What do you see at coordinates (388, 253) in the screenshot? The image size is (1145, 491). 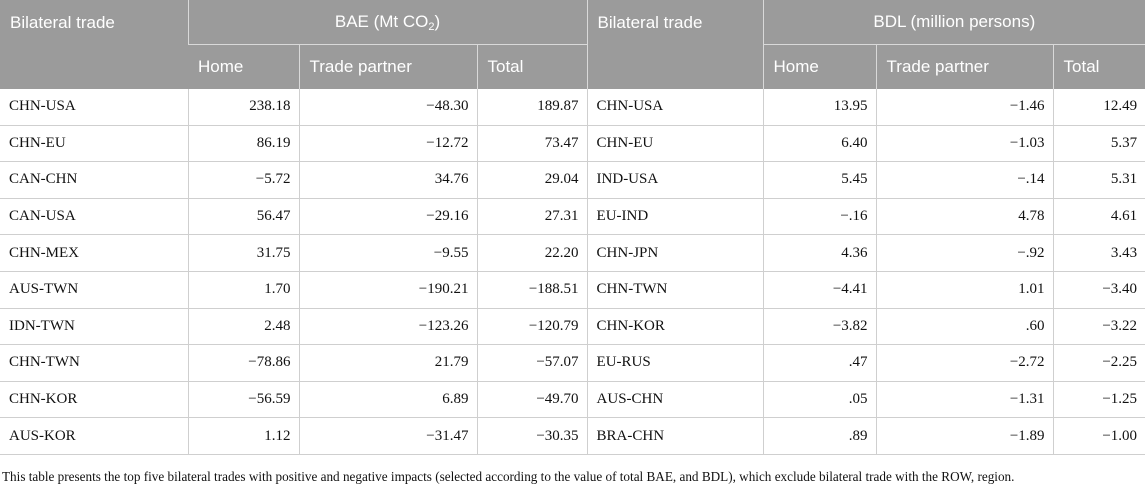 I see `bae-partner-cell: −9.55` at bounding box center [388, 253].